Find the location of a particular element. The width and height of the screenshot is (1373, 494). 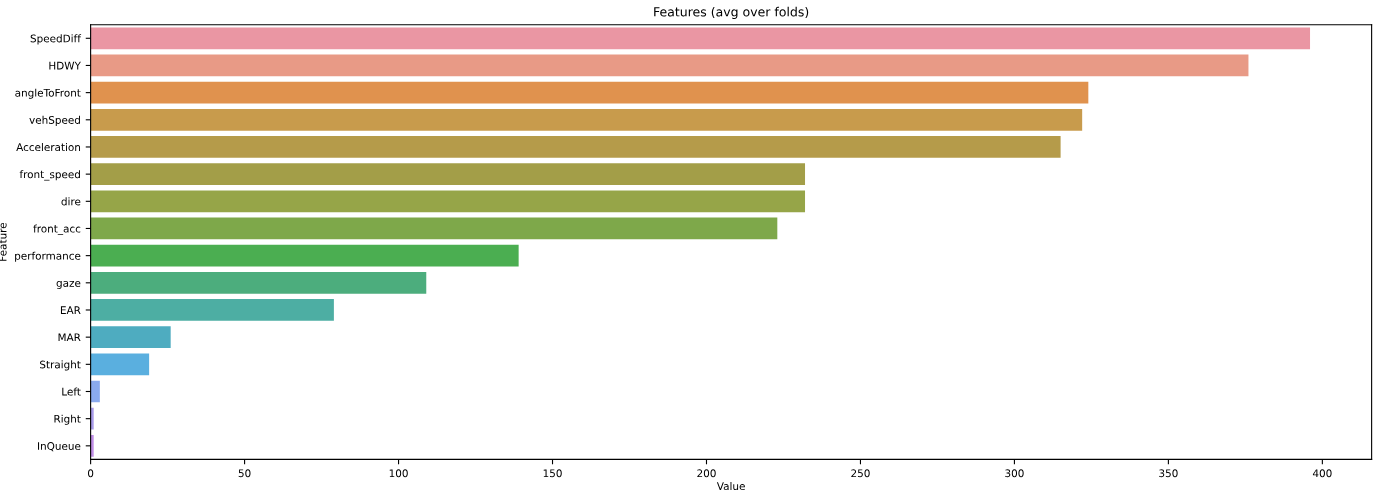

x-tick-label: 150 is located at coordinates (552, 473).